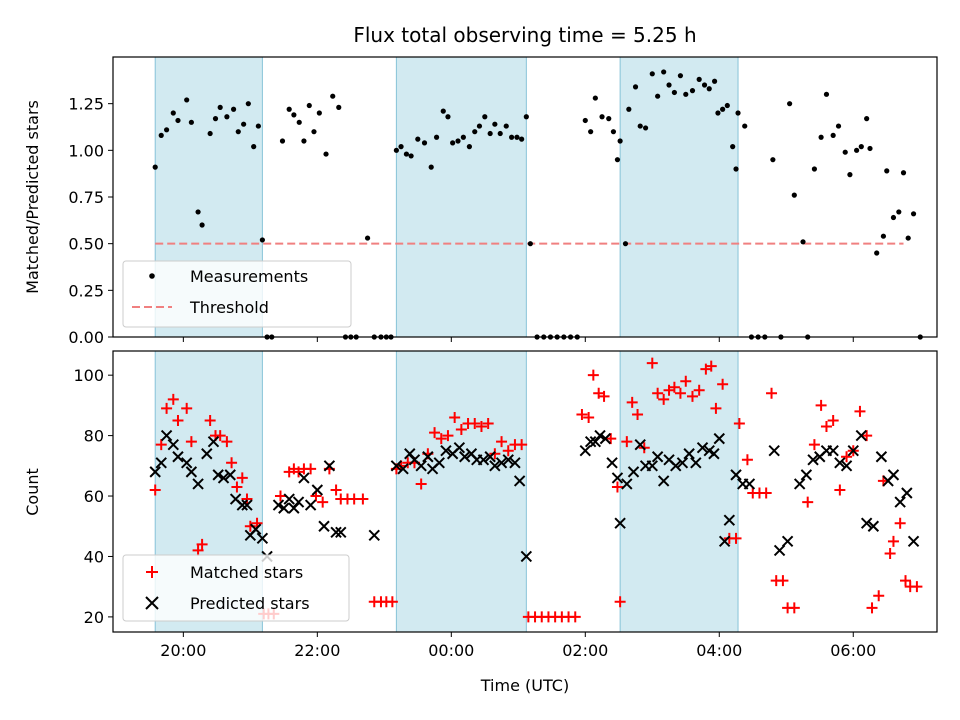 The height and width of the screenshot is (720, 960). Describe the element at coordinates (236, 588) in the screenshot. I see `legend-bottom: Matched stars Predicted stars` at that location.